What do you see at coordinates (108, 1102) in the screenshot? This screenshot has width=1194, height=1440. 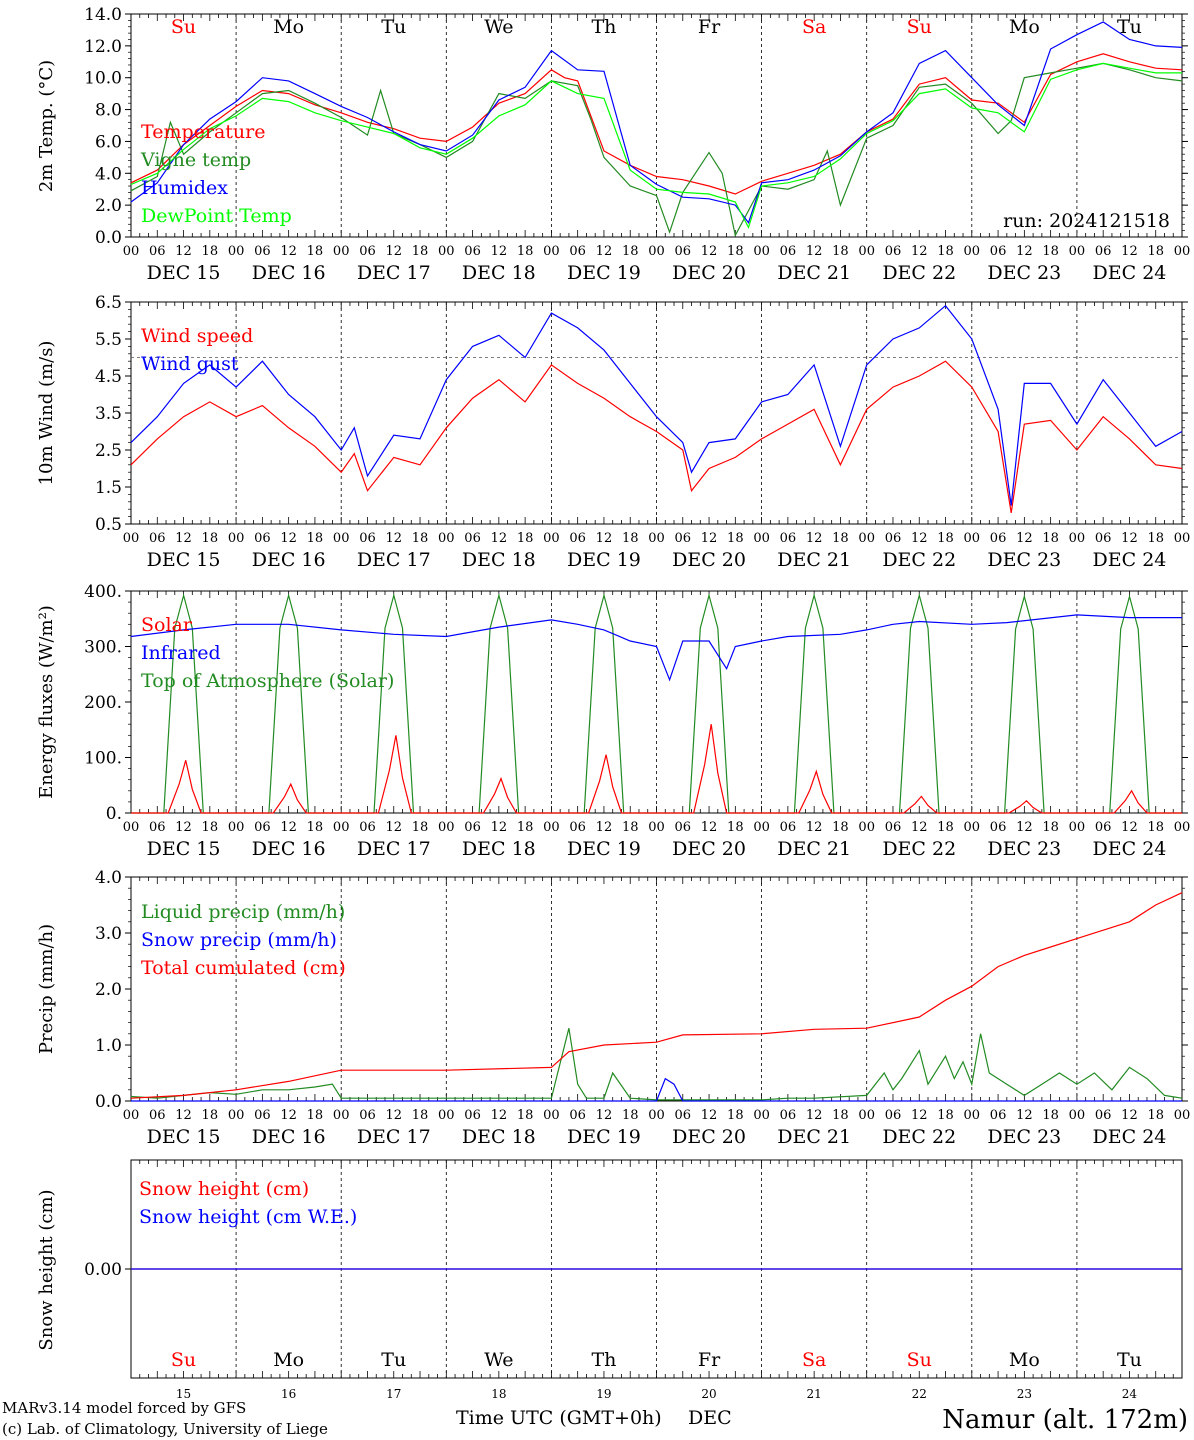 I see `y-tick-label: 0.0` at bounding box center [108, 1102].